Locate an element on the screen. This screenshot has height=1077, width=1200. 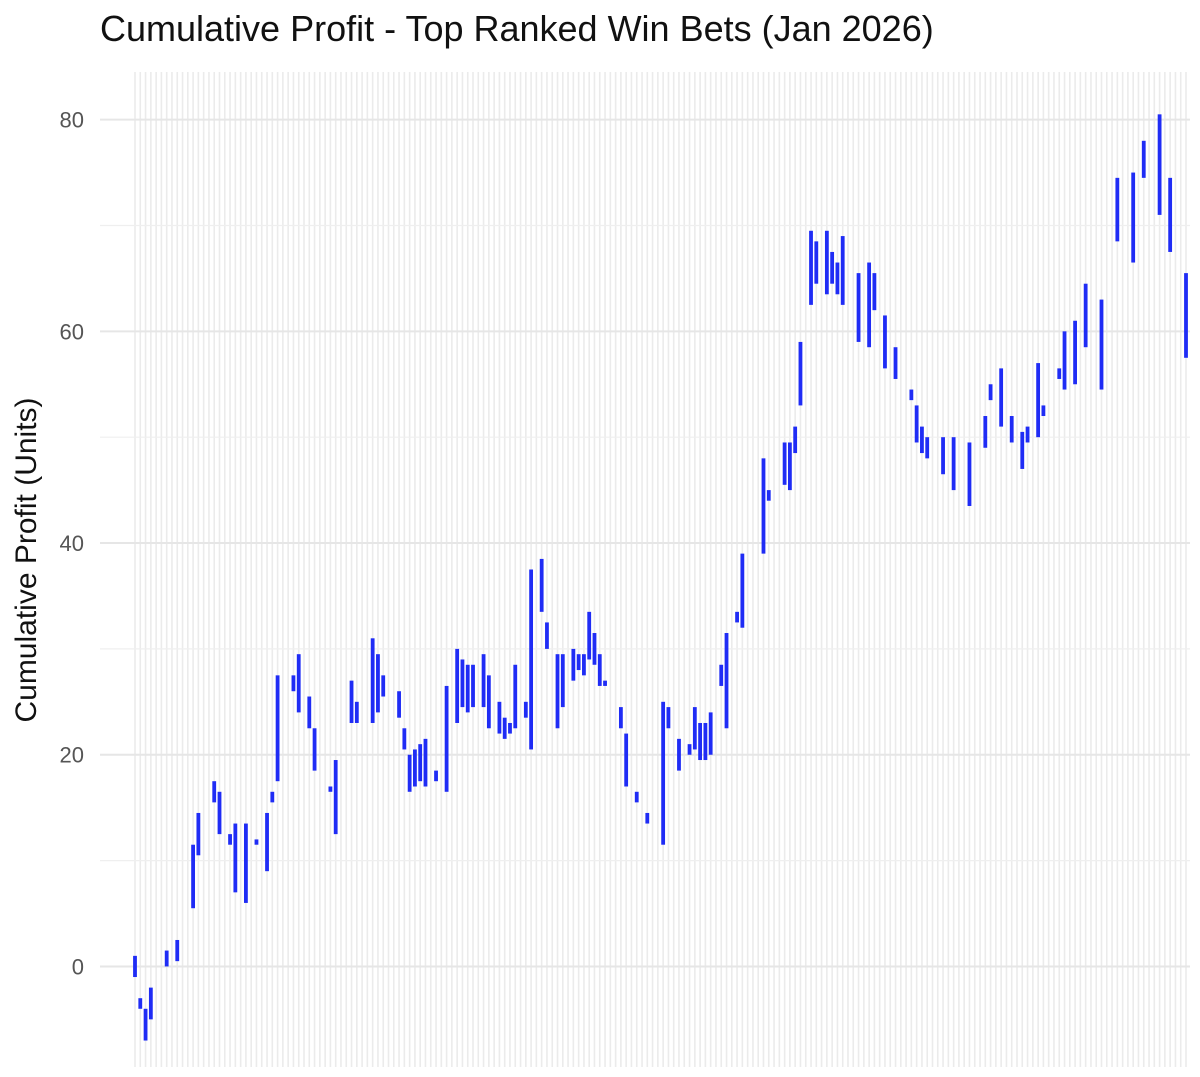
y-tick-label: 20 is located at coordinates (72, 755).